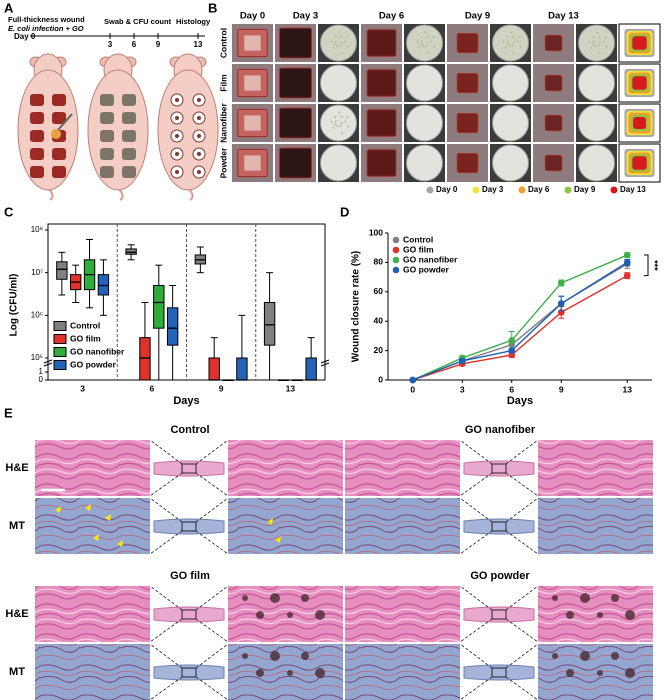 This screenshot has height=700, width=664. What do you see at coordinates (305, 16) in the screenshot?
I see `column-header: Day 3` at bounding box center [305, 16].